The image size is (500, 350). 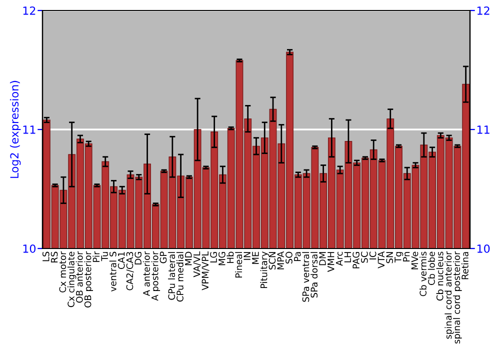 I want to click on x-tick-label: Hb, so click(x=230, y=257).